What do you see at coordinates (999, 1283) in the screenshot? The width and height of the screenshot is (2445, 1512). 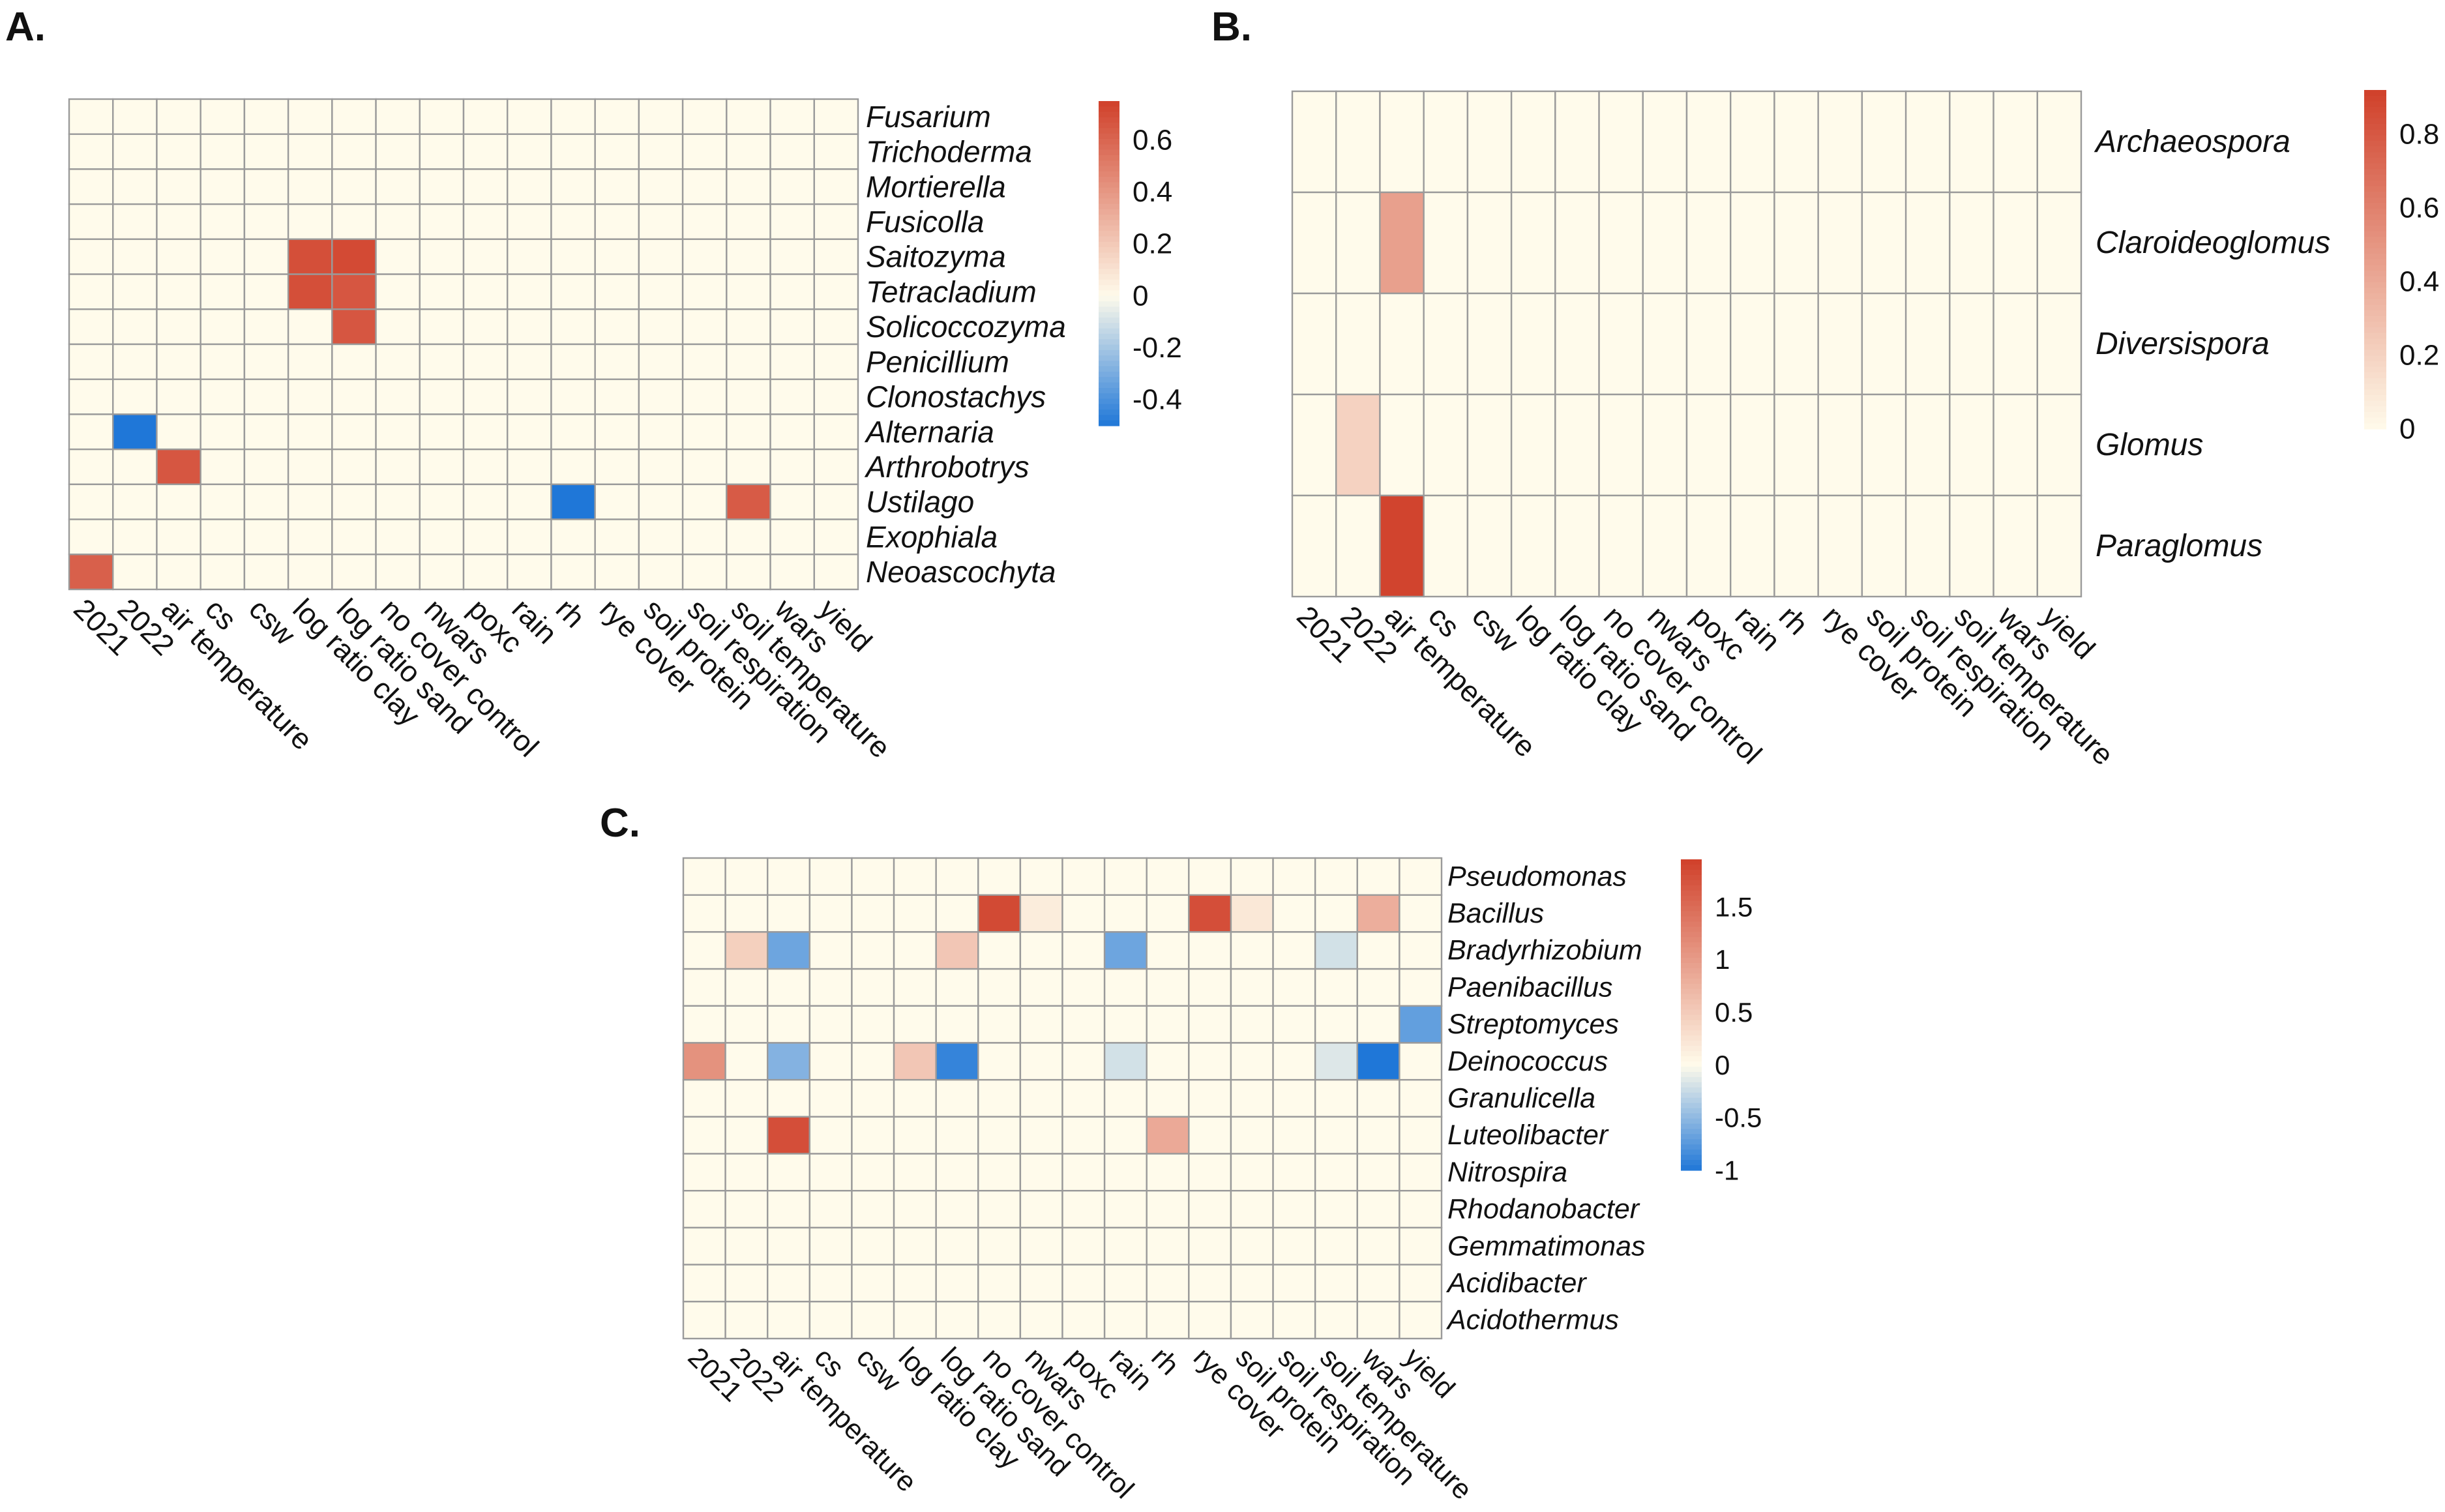 I see `panel-c-cell-acidibacter-no-cover-control` at bounding box center [999, 1283].